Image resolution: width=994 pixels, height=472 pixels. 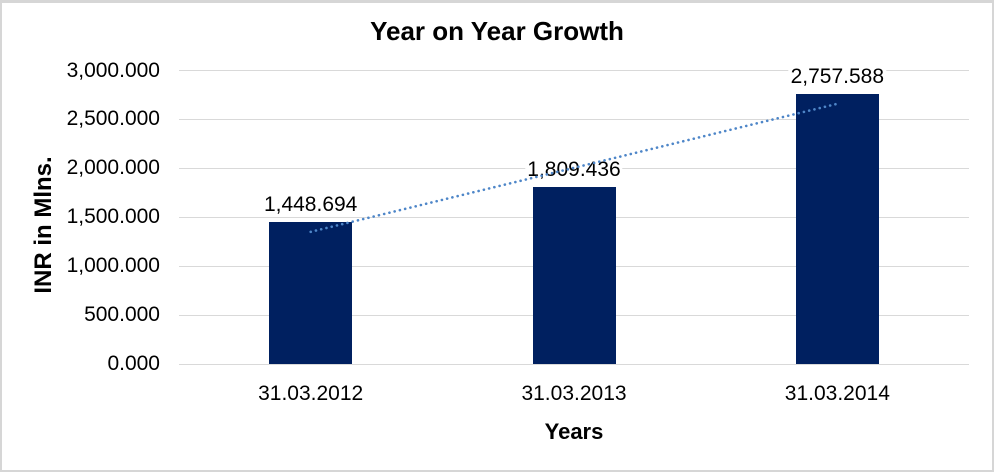 I want to click on y-axis-tick-label: 500.000, so click(x=122, y=315).